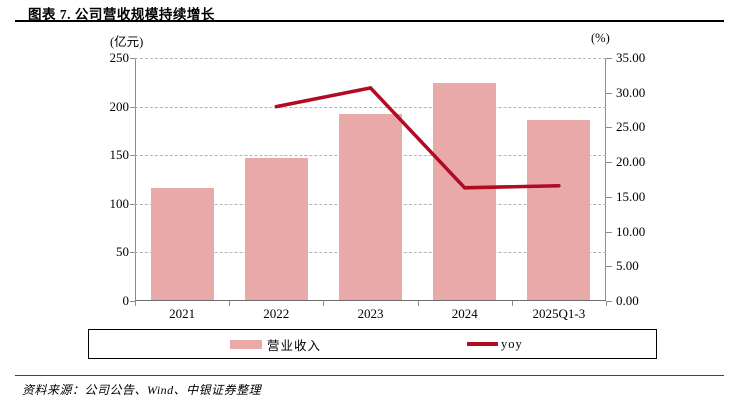 The image size is (739, 406). What do you see at coordinates (631, 162) in the screenshot?
I see `right-axis-tick-label: 20.00` at bounding box center [631, 162].